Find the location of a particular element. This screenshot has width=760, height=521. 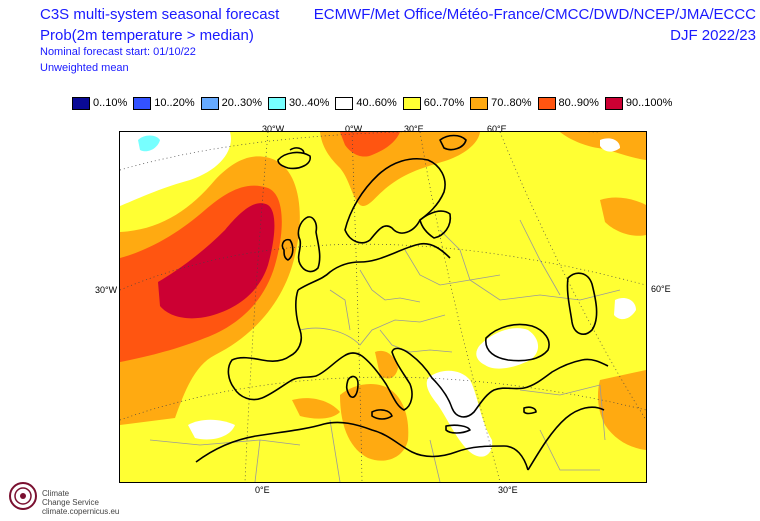

legend-item: 40..60% is located at coordinates (366, 103).